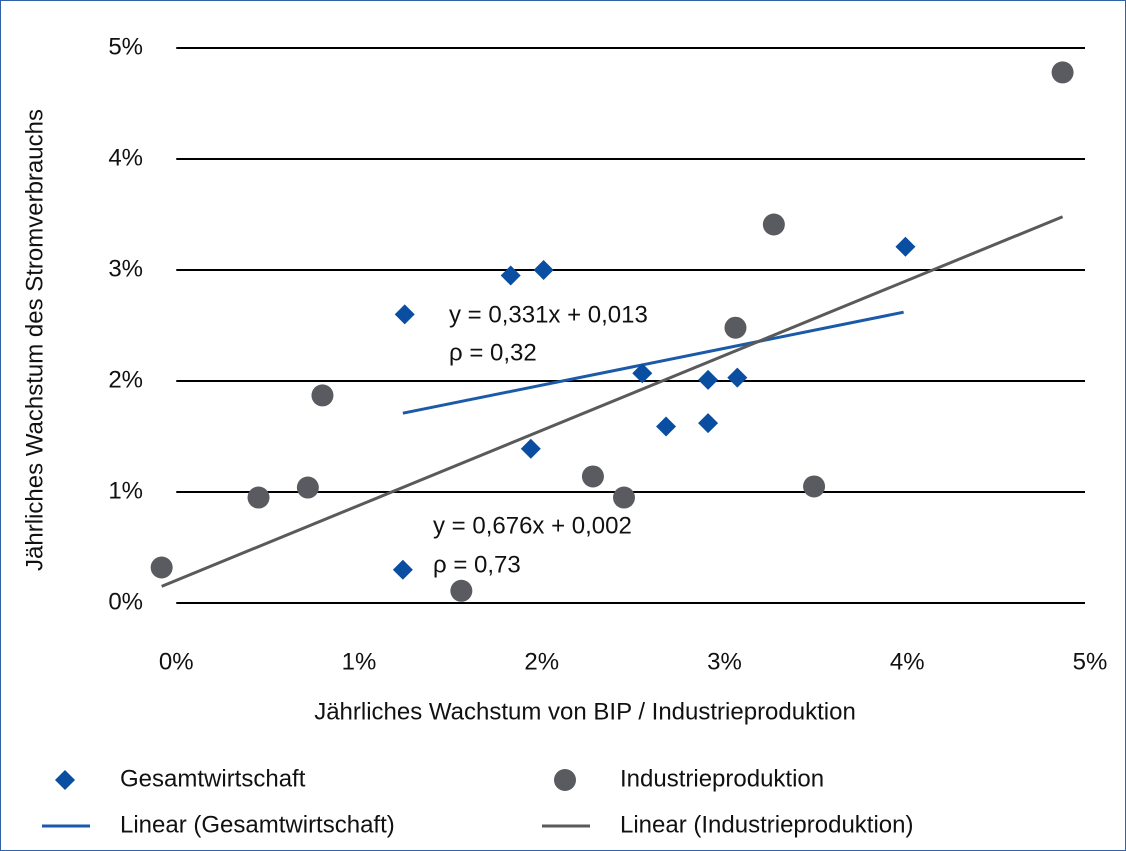 This screenshot has height=851, width=1126. I want to click on legend-label: Industrieproduktion, so click(722, 778).